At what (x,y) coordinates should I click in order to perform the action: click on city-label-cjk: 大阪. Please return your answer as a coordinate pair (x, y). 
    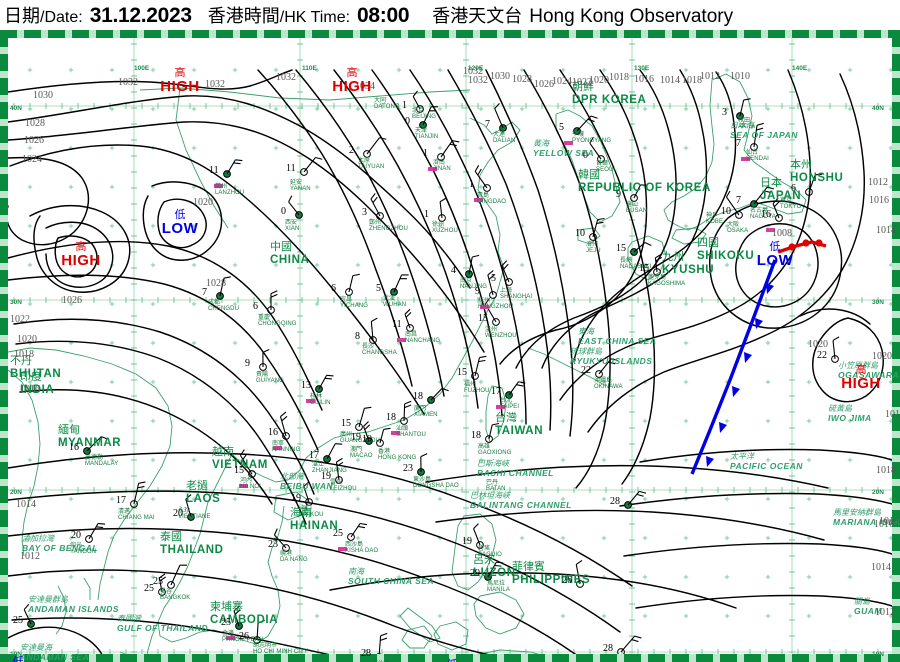
    Looking at the image, I should click on (733, 225).